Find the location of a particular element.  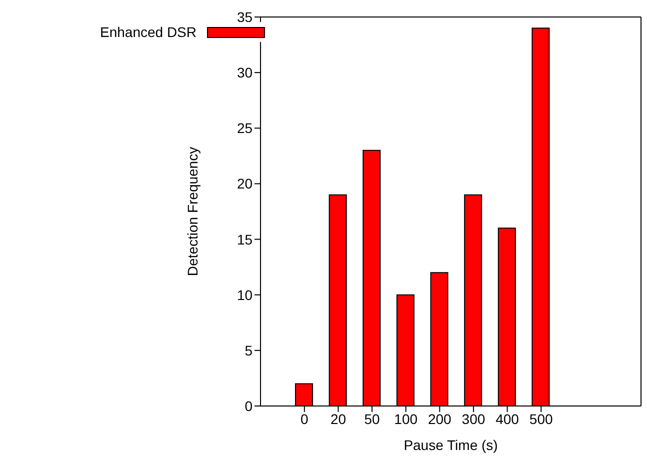

y-tick-label: 25 is located at coordinates (244, 128).